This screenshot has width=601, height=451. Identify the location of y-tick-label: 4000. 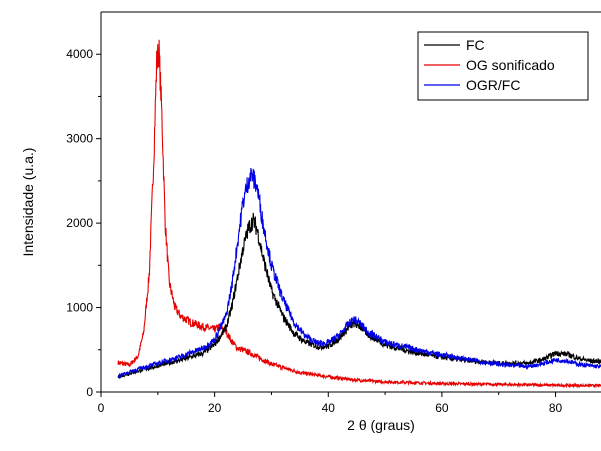
(79, 54).